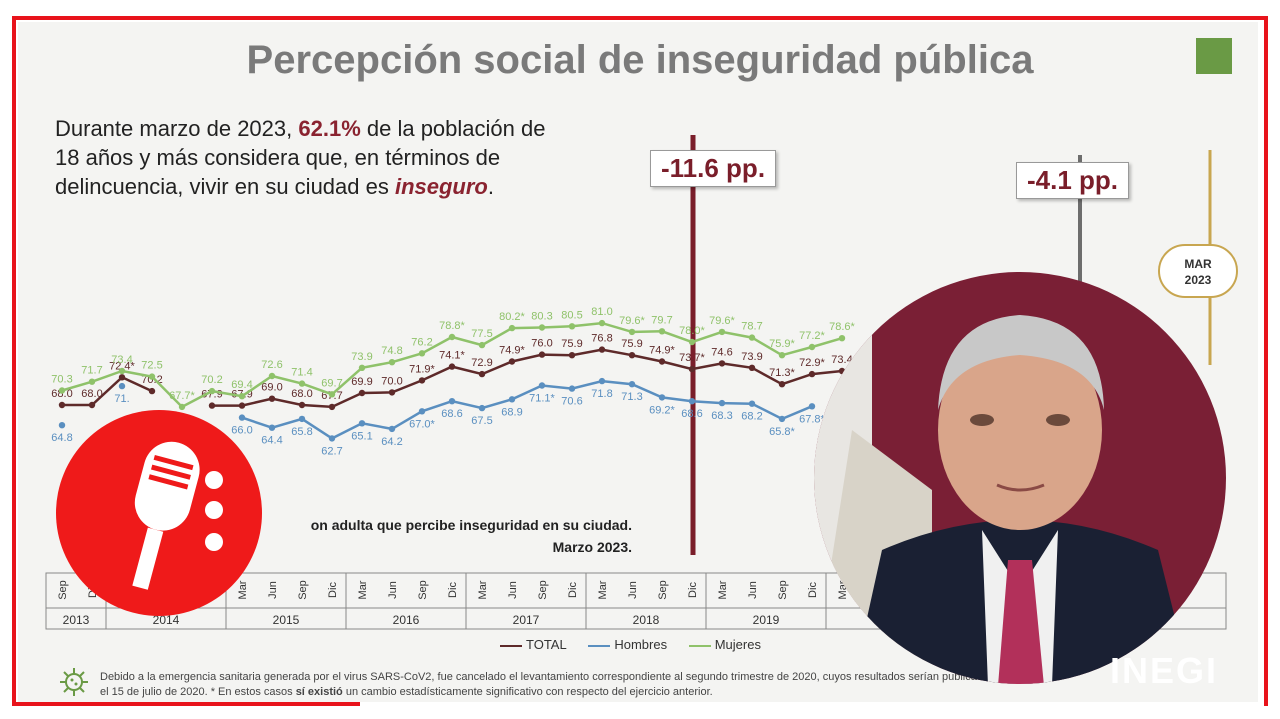 The image size is (1280, 719). I want to click on data-label: 67.5, so click(481, 421).